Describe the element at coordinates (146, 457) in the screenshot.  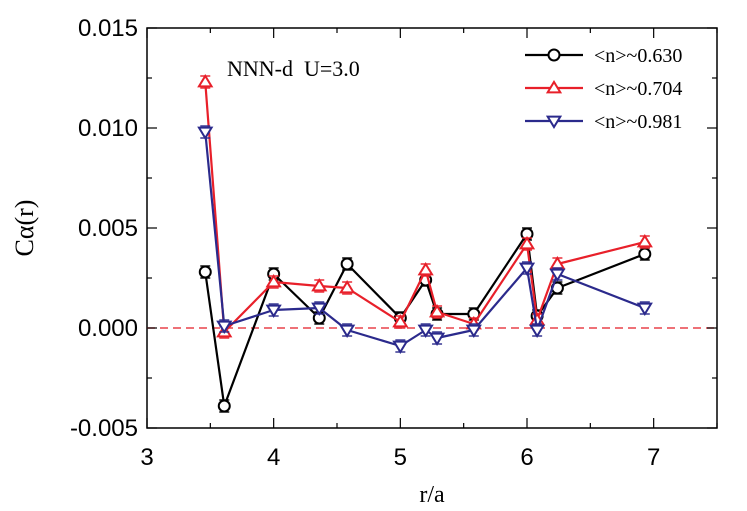
I see `x-tick-label: 3` at that location.